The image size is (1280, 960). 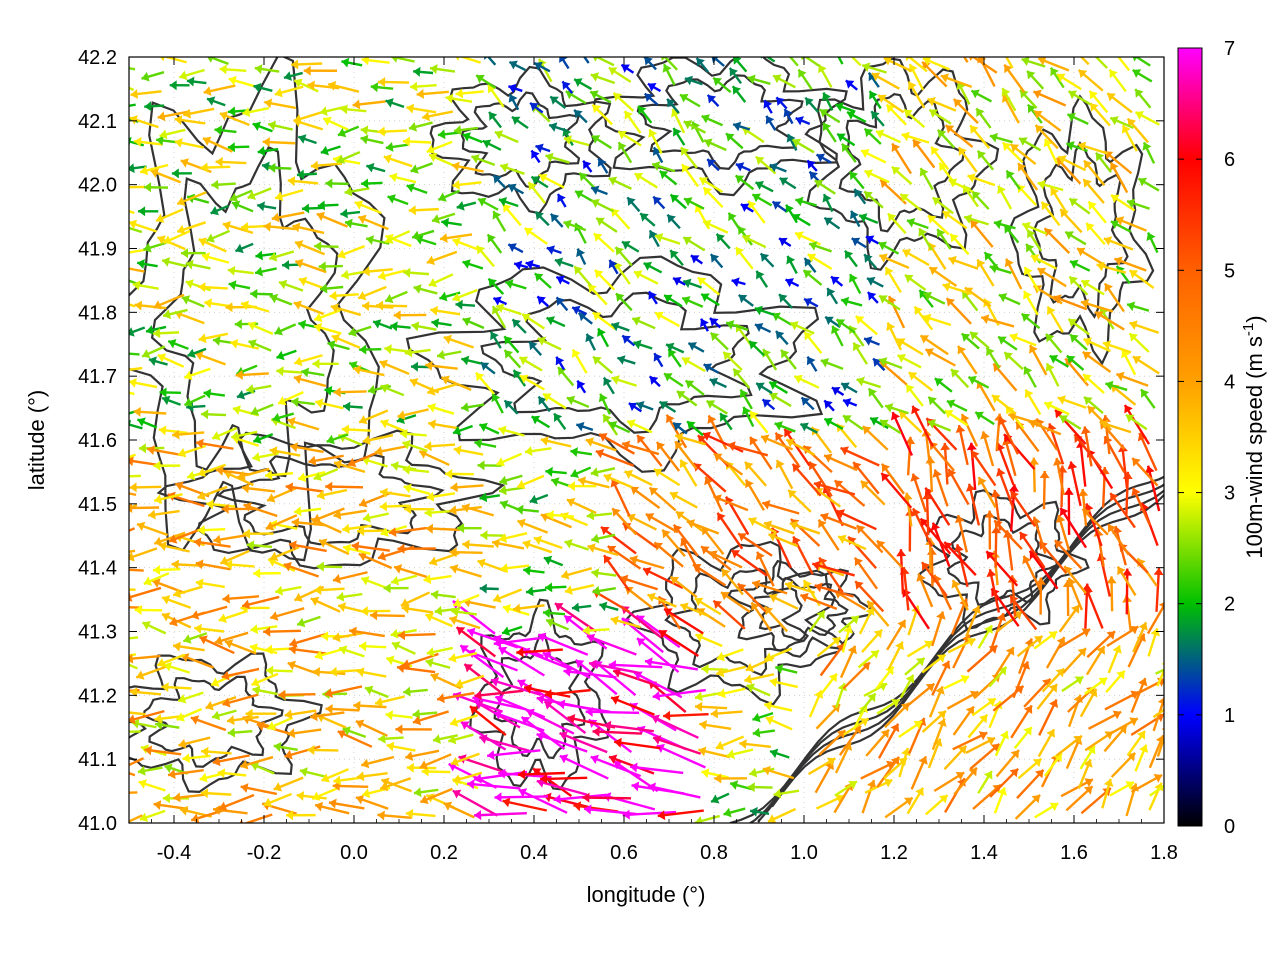 What do you see at coordinates (1229, 494) in the screenshot?
I see `colorbar-tick-label: 3` at bounding box center [1229, 494].